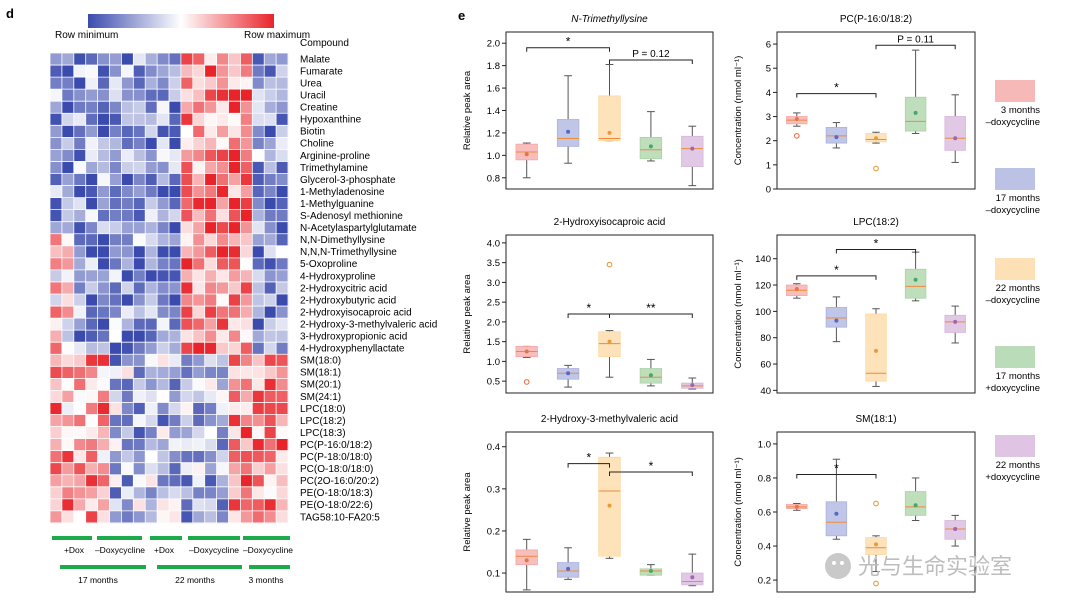 The width and height of the screenshot is (1080, 606). Describe the element at coordinates (768, 45) in the screenshot. I see `y-tick-label: 6` at that location.